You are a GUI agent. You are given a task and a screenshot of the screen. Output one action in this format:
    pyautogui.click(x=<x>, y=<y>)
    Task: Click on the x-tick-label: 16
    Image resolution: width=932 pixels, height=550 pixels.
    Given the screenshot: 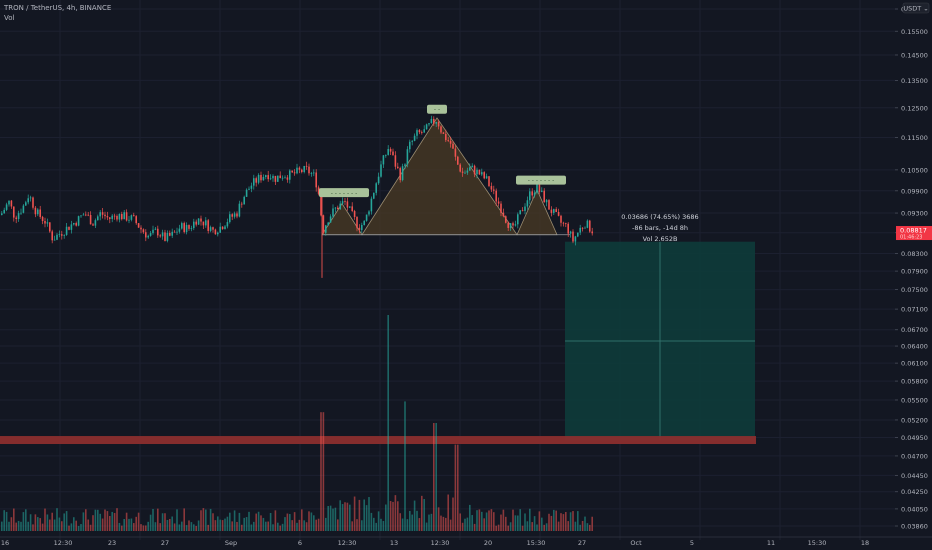 What is the action you would take?
    pyautogui.click(x=5, y=543)
    